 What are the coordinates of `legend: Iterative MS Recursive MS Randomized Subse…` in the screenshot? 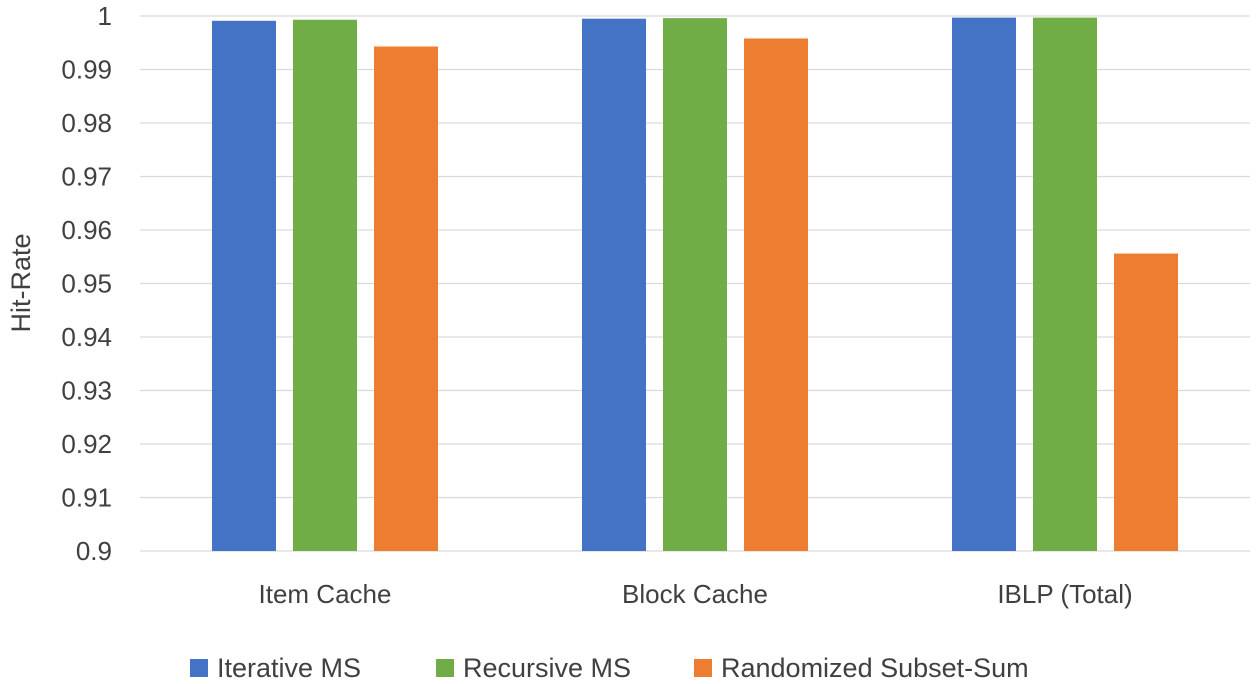 It's located at (609, 668).